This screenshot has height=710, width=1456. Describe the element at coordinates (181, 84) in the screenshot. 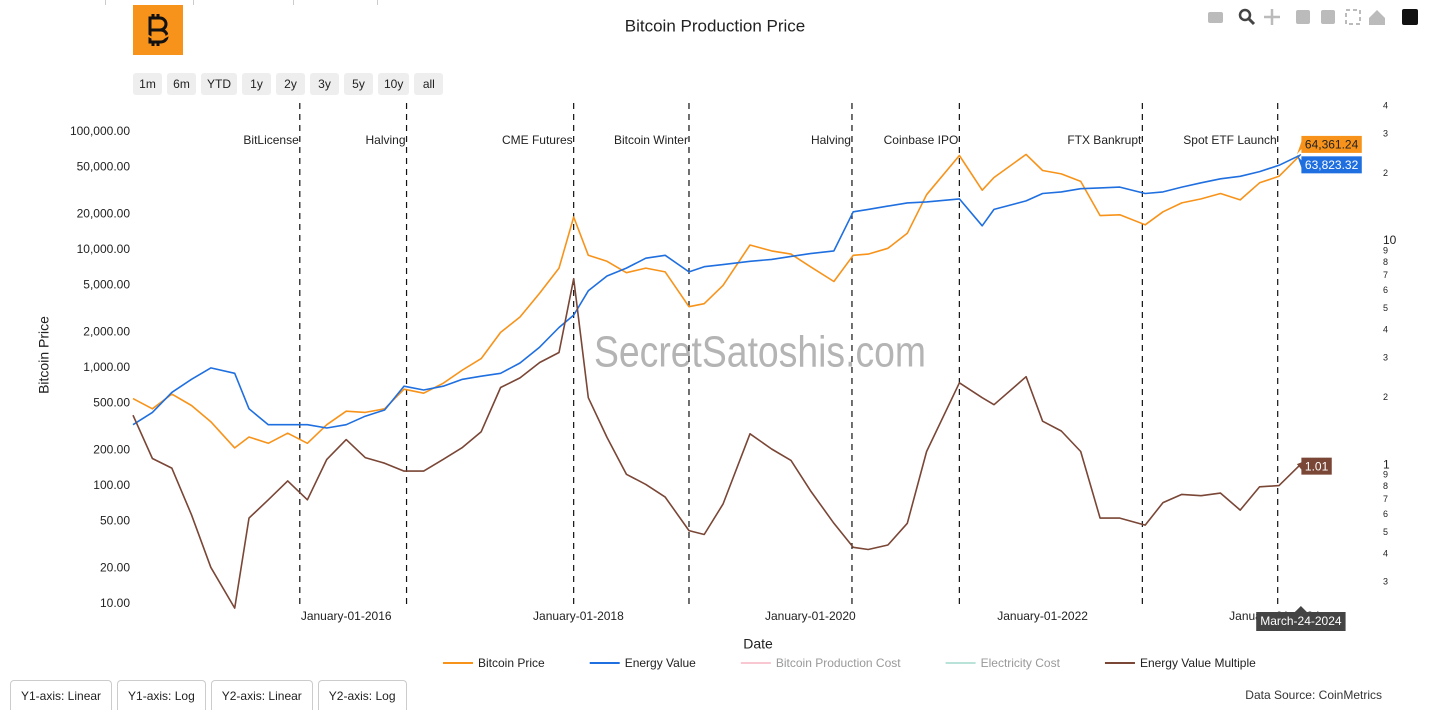

I see `range-button: 6m` at that location.